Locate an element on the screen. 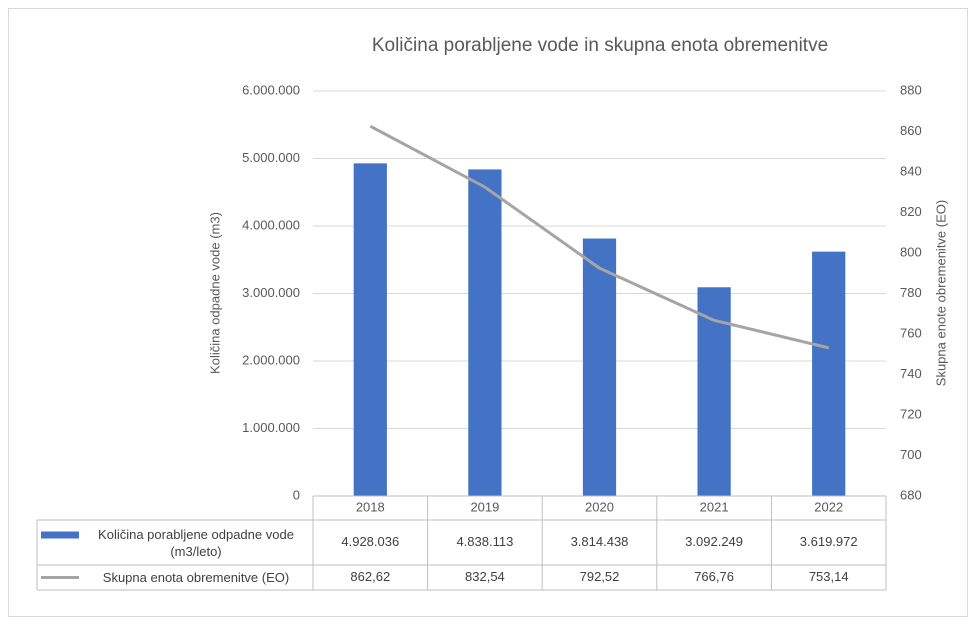 The width and height of the screenshot is (976, 625). y2-tick-label: 880 is located at coordinates (911, 89).